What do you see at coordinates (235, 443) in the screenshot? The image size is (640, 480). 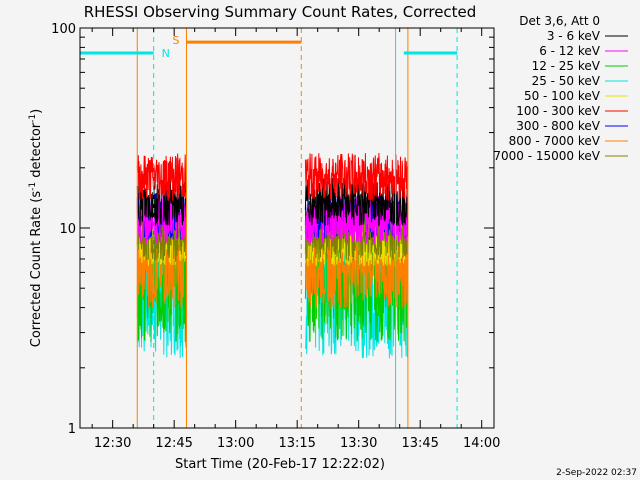 I see `x-tick-label: 13:00` at bounding box center [235, 443].